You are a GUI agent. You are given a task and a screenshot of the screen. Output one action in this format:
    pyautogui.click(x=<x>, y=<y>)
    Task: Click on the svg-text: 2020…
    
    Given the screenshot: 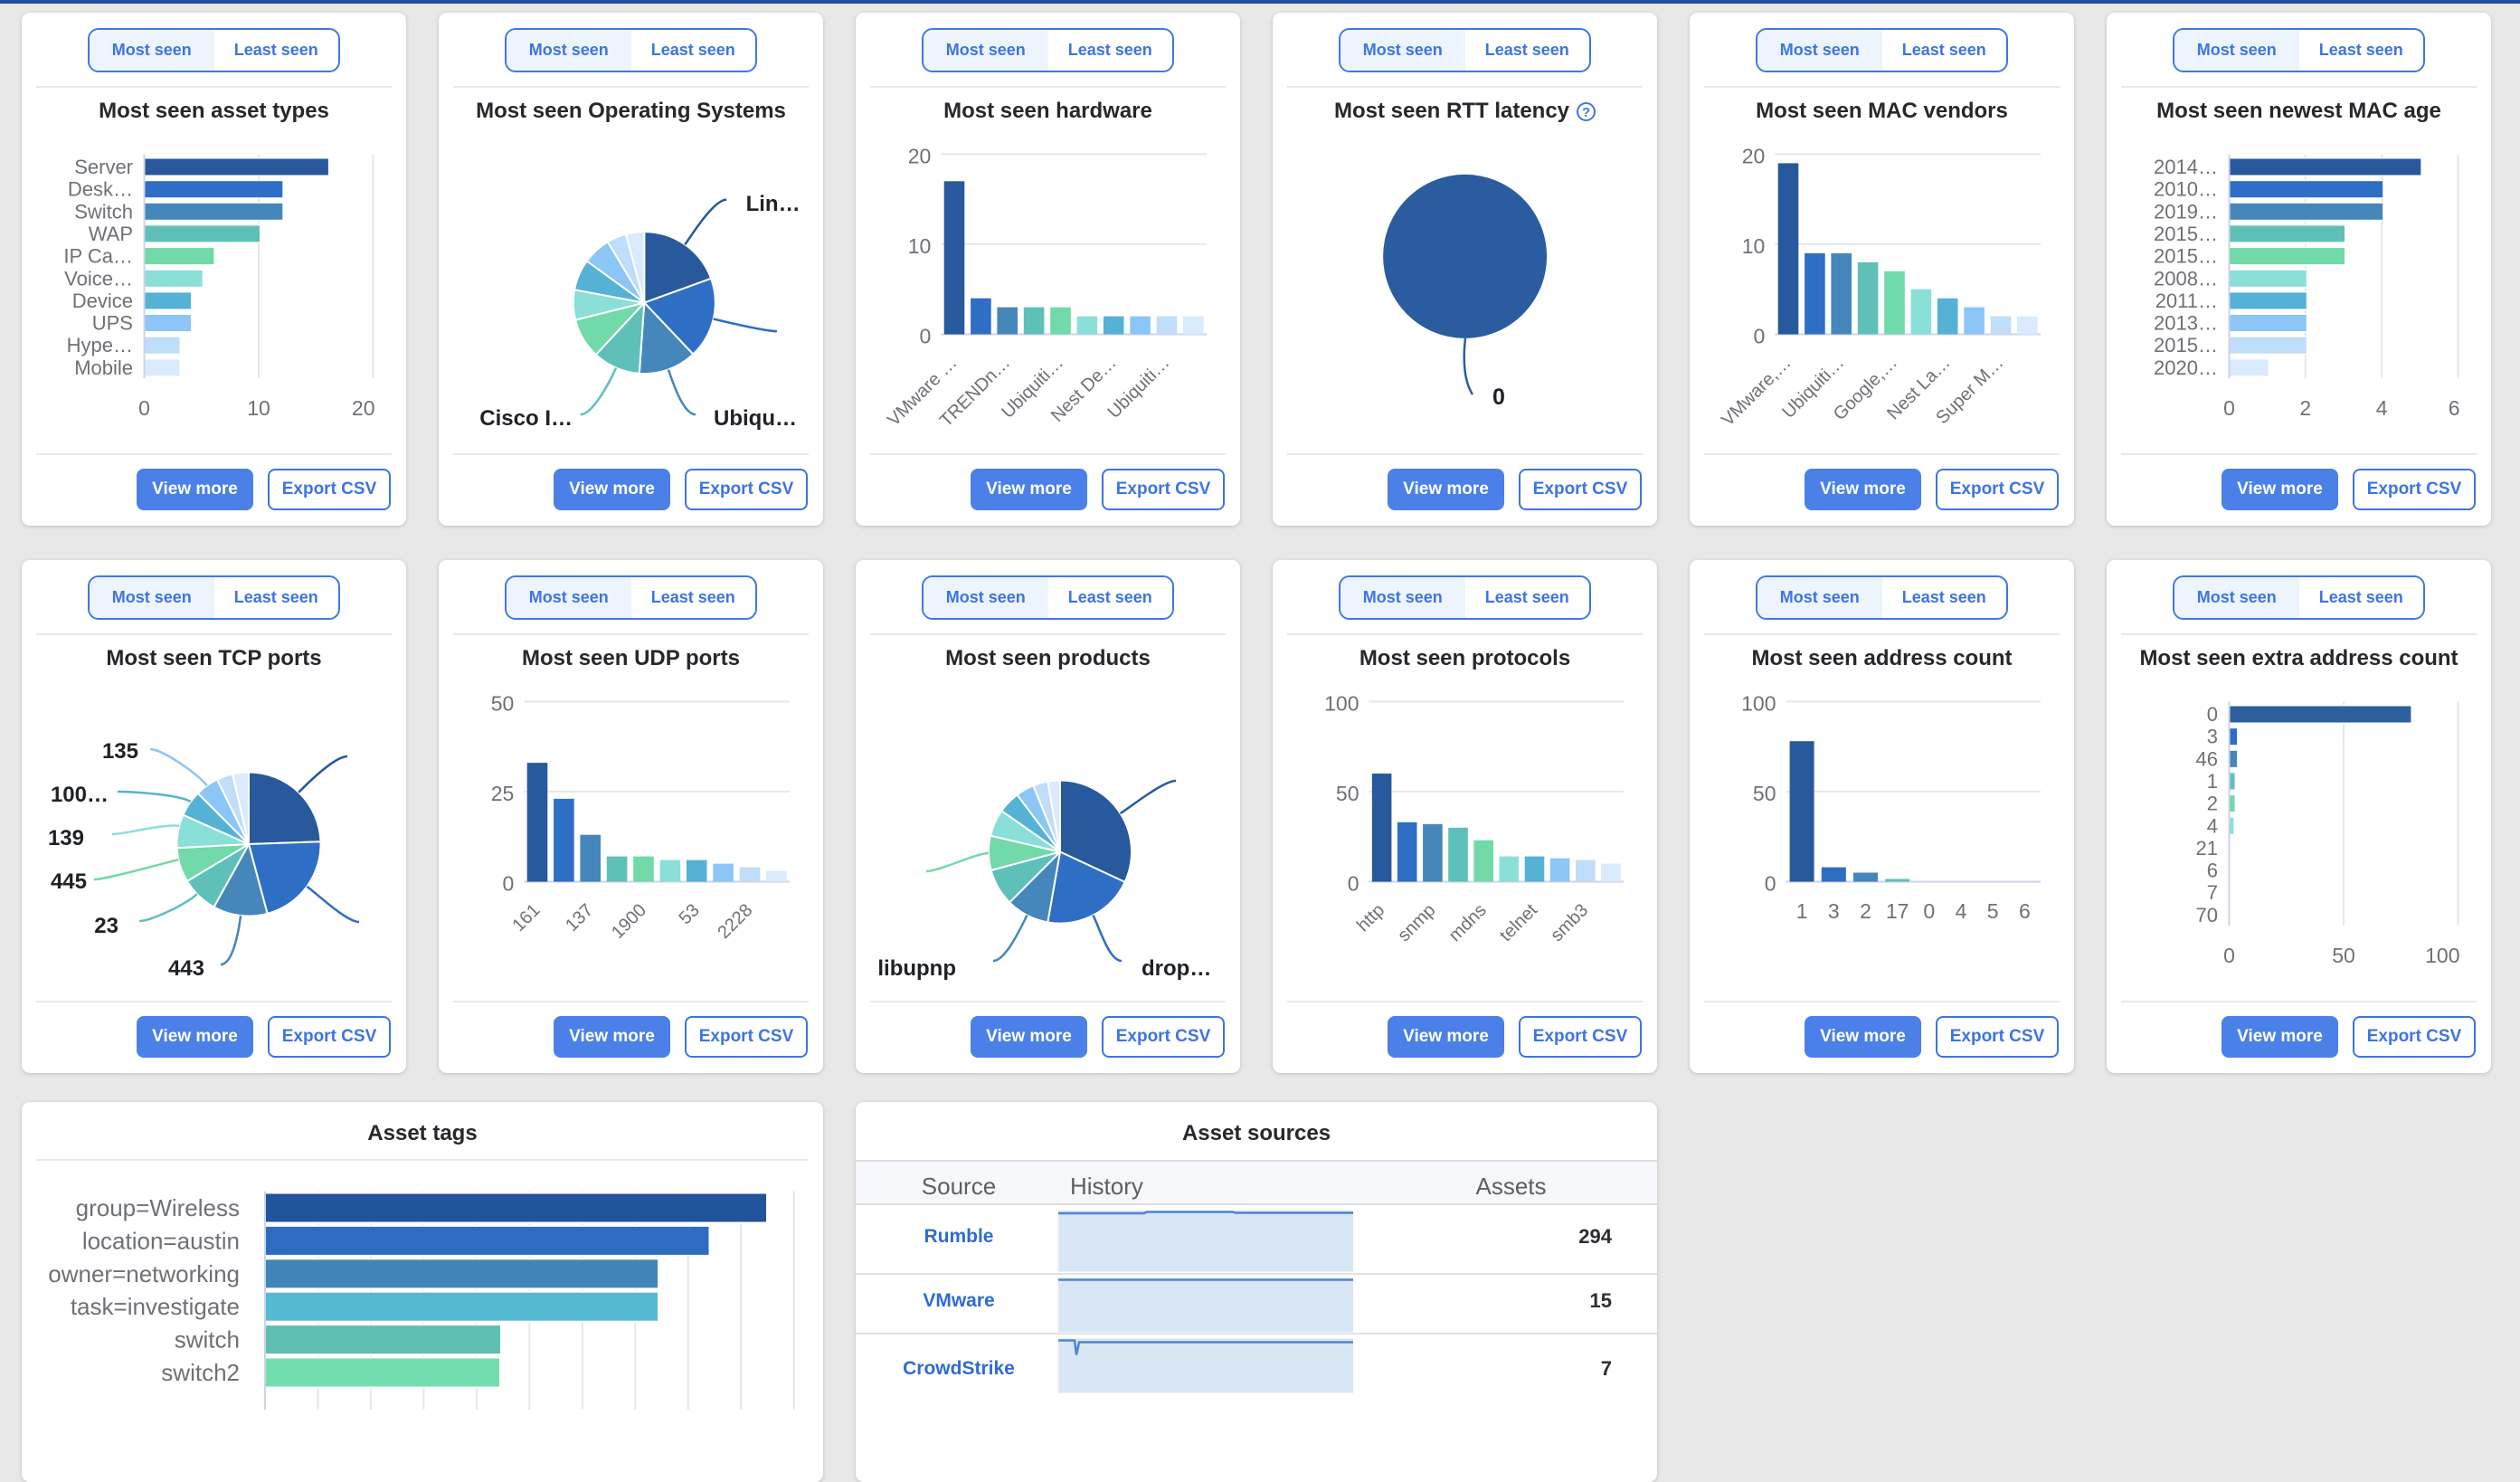 What is the action you would take?
    pyautogui.click(x=2186, y=368)
    